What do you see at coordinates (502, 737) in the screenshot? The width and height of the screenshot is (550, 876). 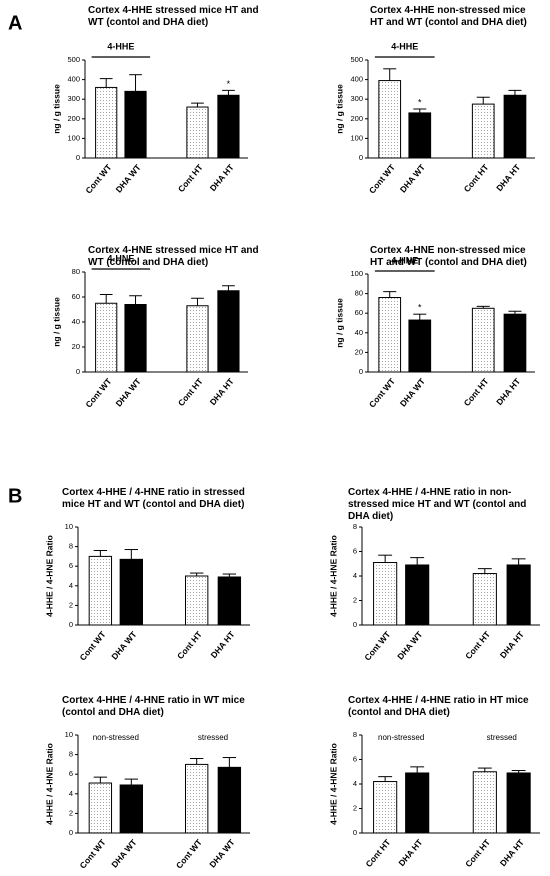 I see `group-label: stressed` at bounding box center [502, 737].